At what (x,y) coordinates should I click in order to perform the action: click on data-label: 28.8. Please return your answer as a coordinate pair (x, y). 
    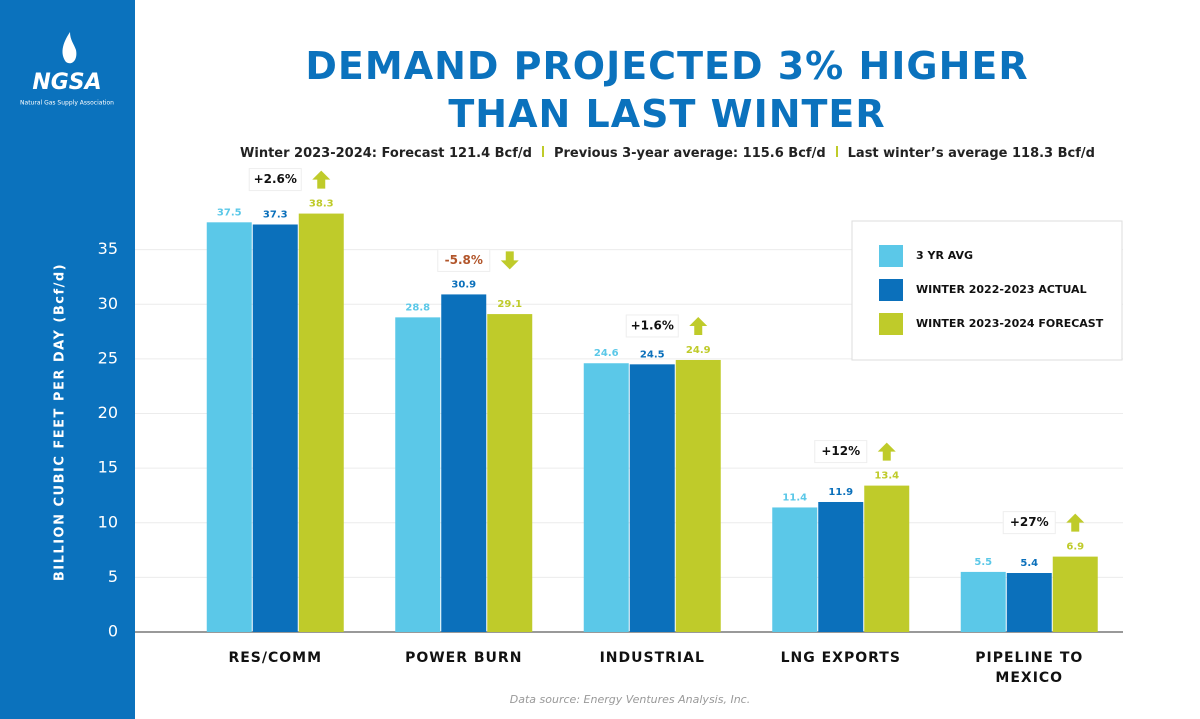
    Looking at the image, I should click on (417, 307).